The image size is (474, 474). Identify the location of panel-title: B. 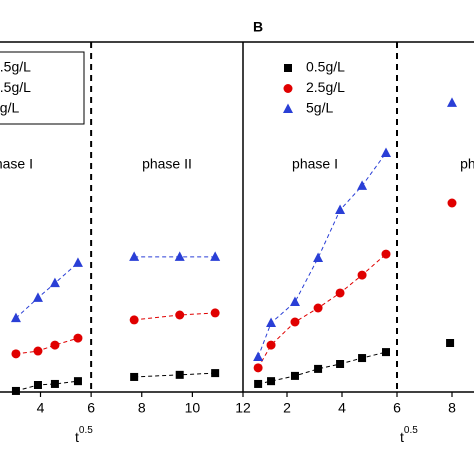
(258, 27).